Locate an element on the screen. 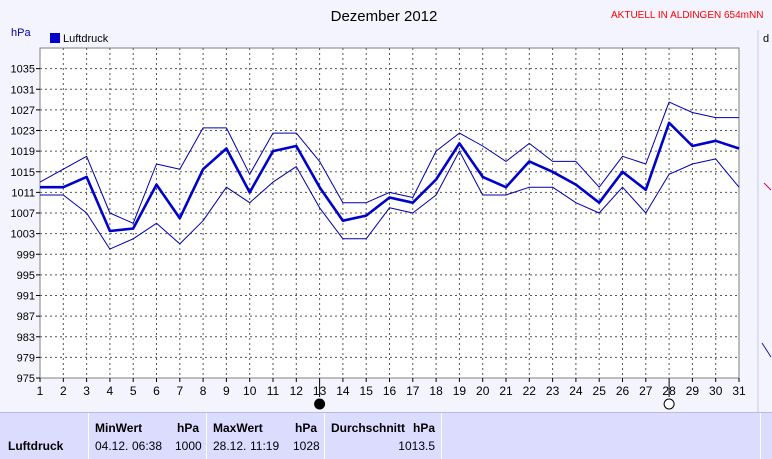  min-time: 06:38 is located at coordinates (147, 446).